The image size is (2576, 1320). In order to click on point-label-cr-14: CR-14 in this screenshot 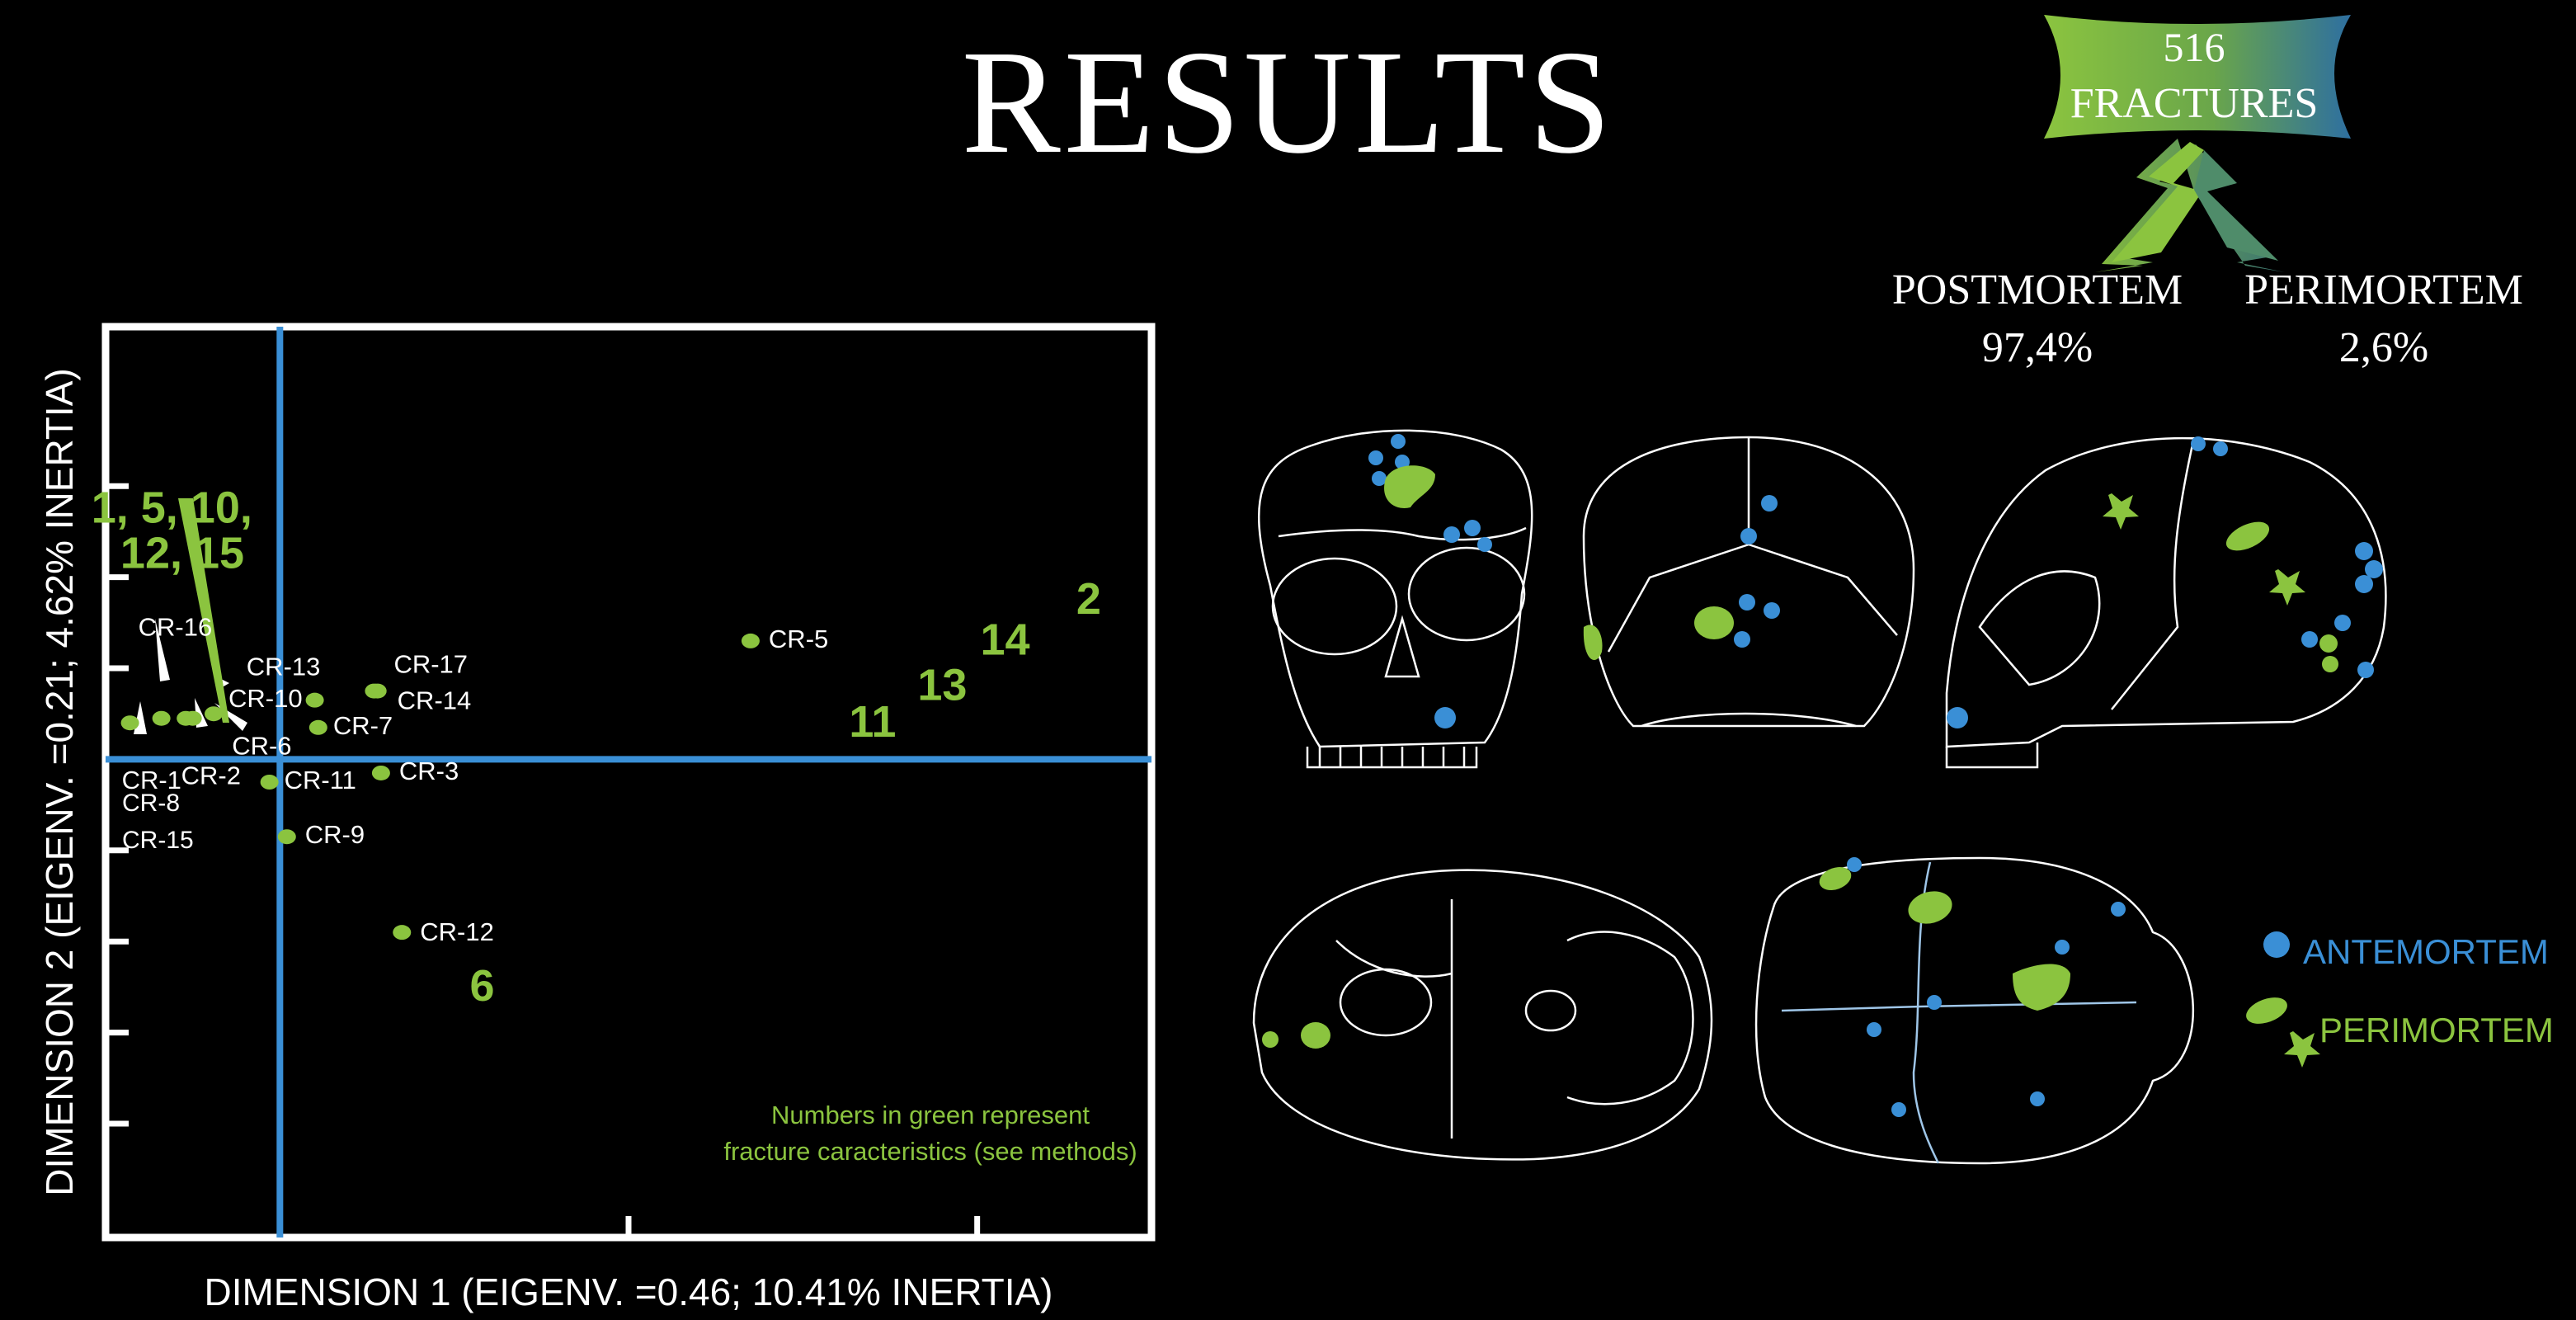, I will do `click(435, 700)`.